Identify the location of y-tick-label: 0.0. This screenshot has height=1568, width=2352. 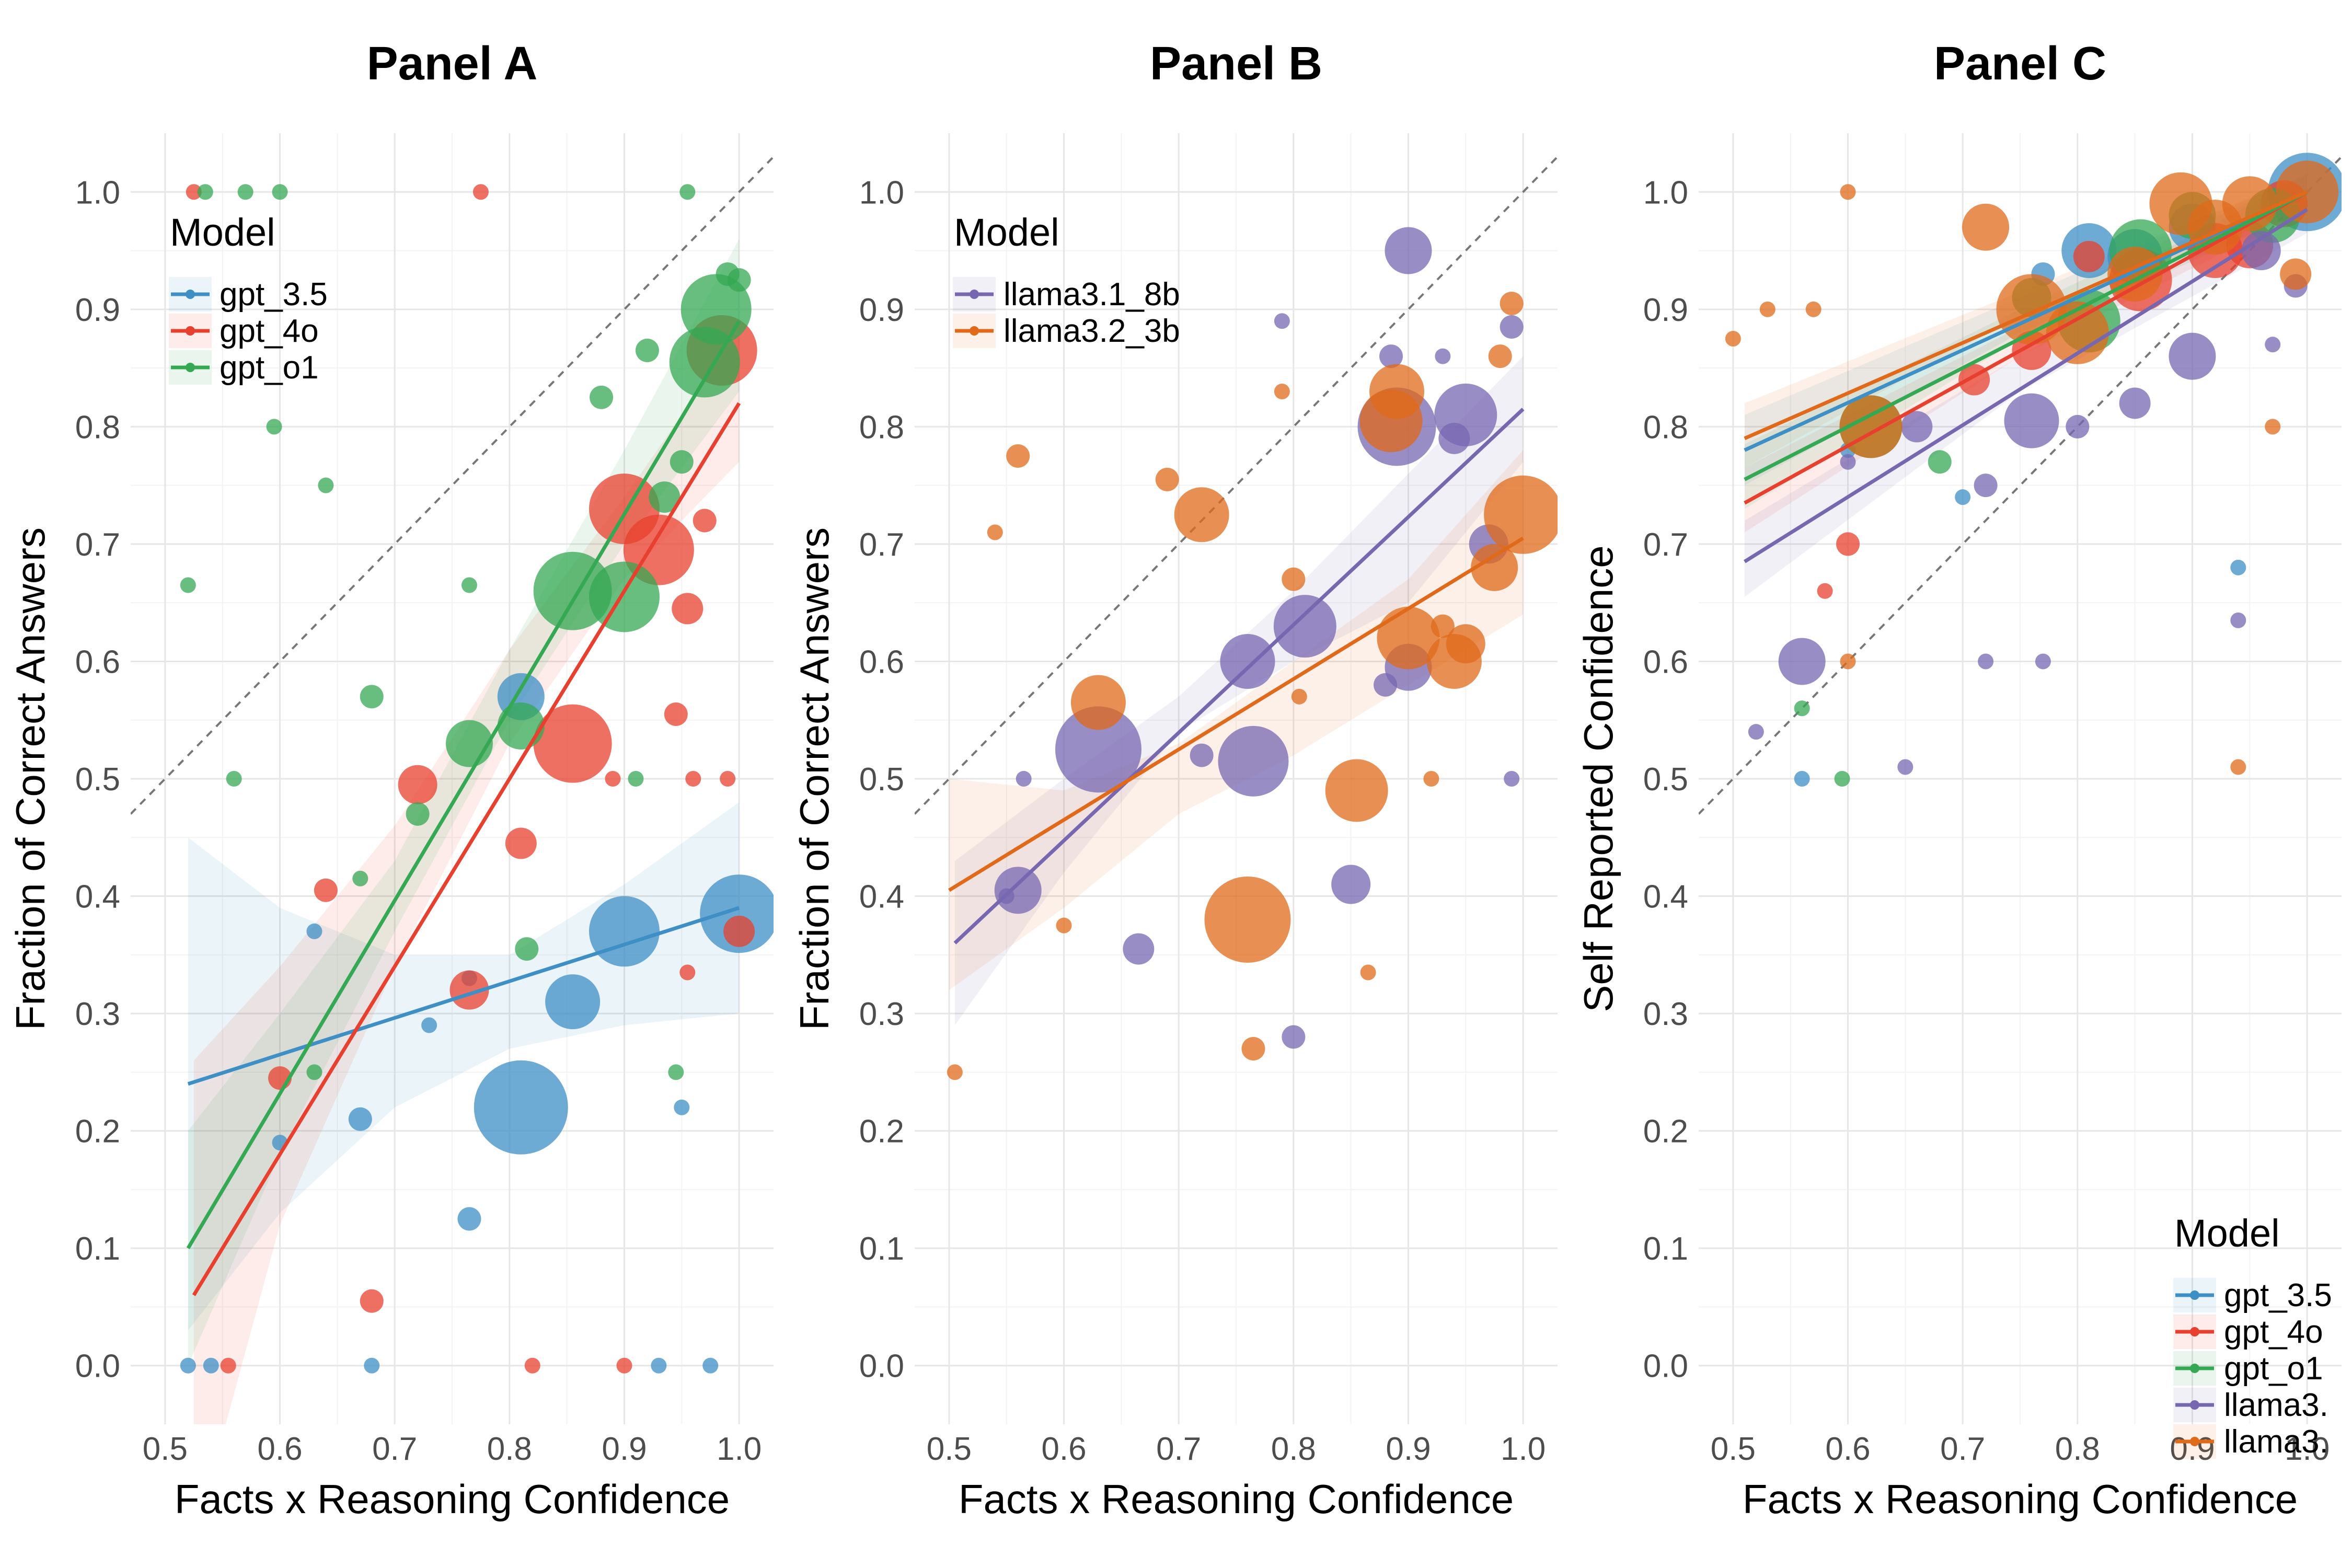
(1665, 1366).